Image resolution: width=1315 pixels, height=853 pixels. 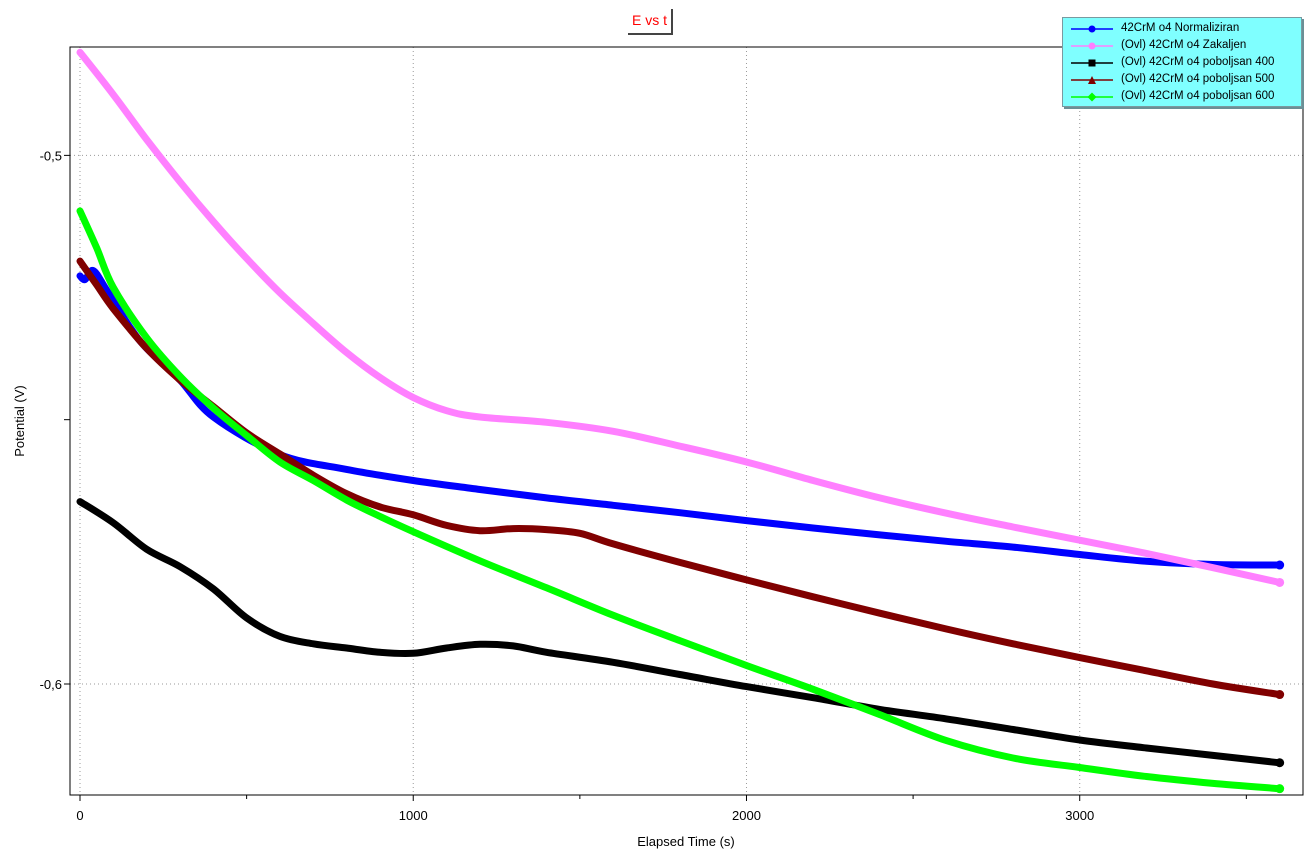 I want to click on y-tick-label: -0,6, so click(x=51, y=684).